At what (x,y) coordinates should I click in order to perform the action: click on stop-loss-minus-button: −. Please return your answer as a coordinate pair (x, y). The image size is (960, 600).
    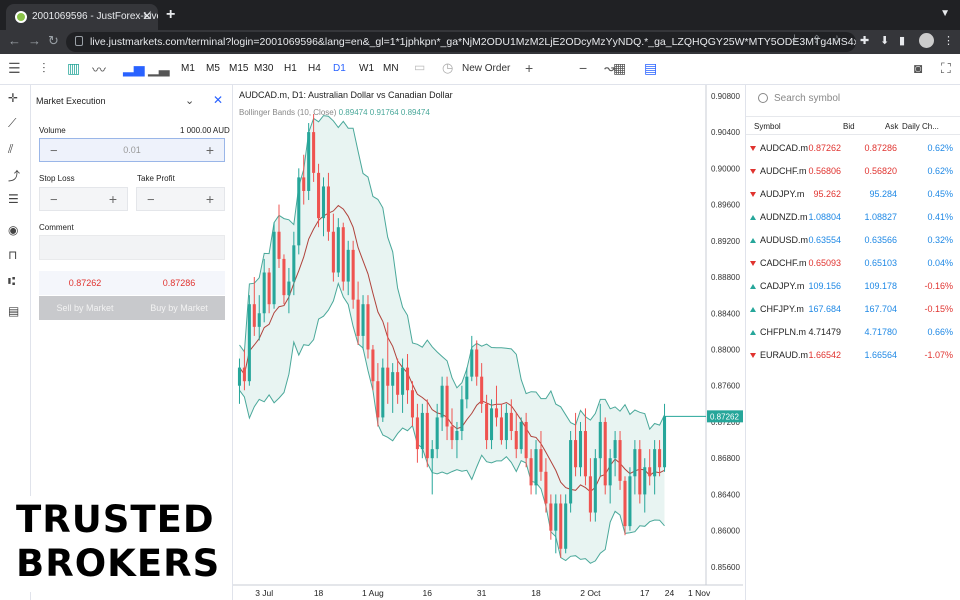
    Looking at the image, I should click on (54, 199).